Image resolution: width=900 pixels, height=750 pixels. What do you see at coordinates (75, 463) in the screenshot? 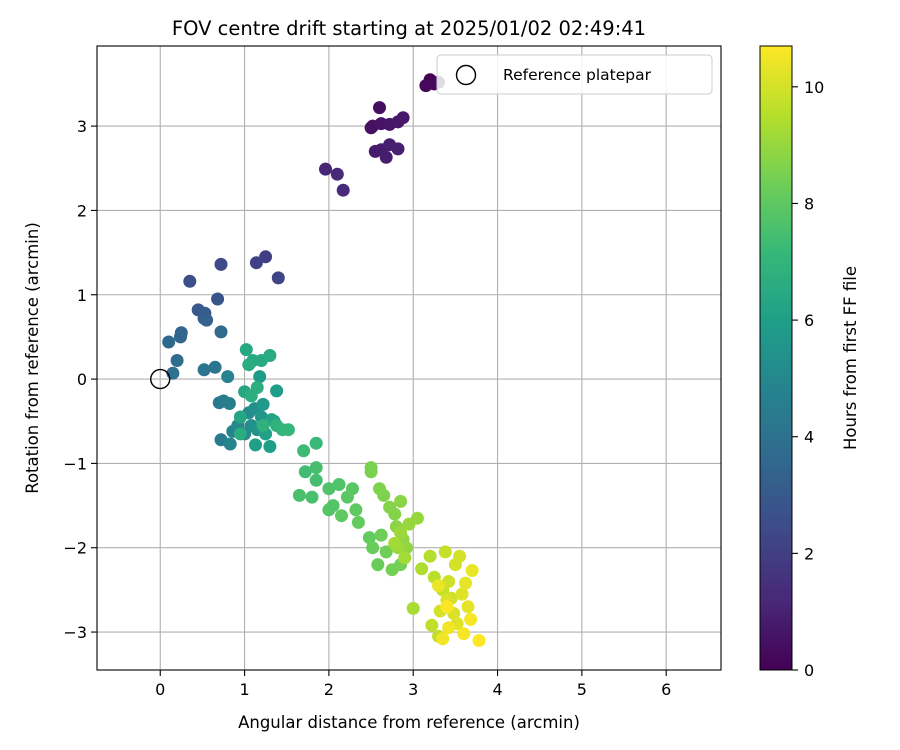
I see `y-tick-label: −1` at bounding box center [75, 463].